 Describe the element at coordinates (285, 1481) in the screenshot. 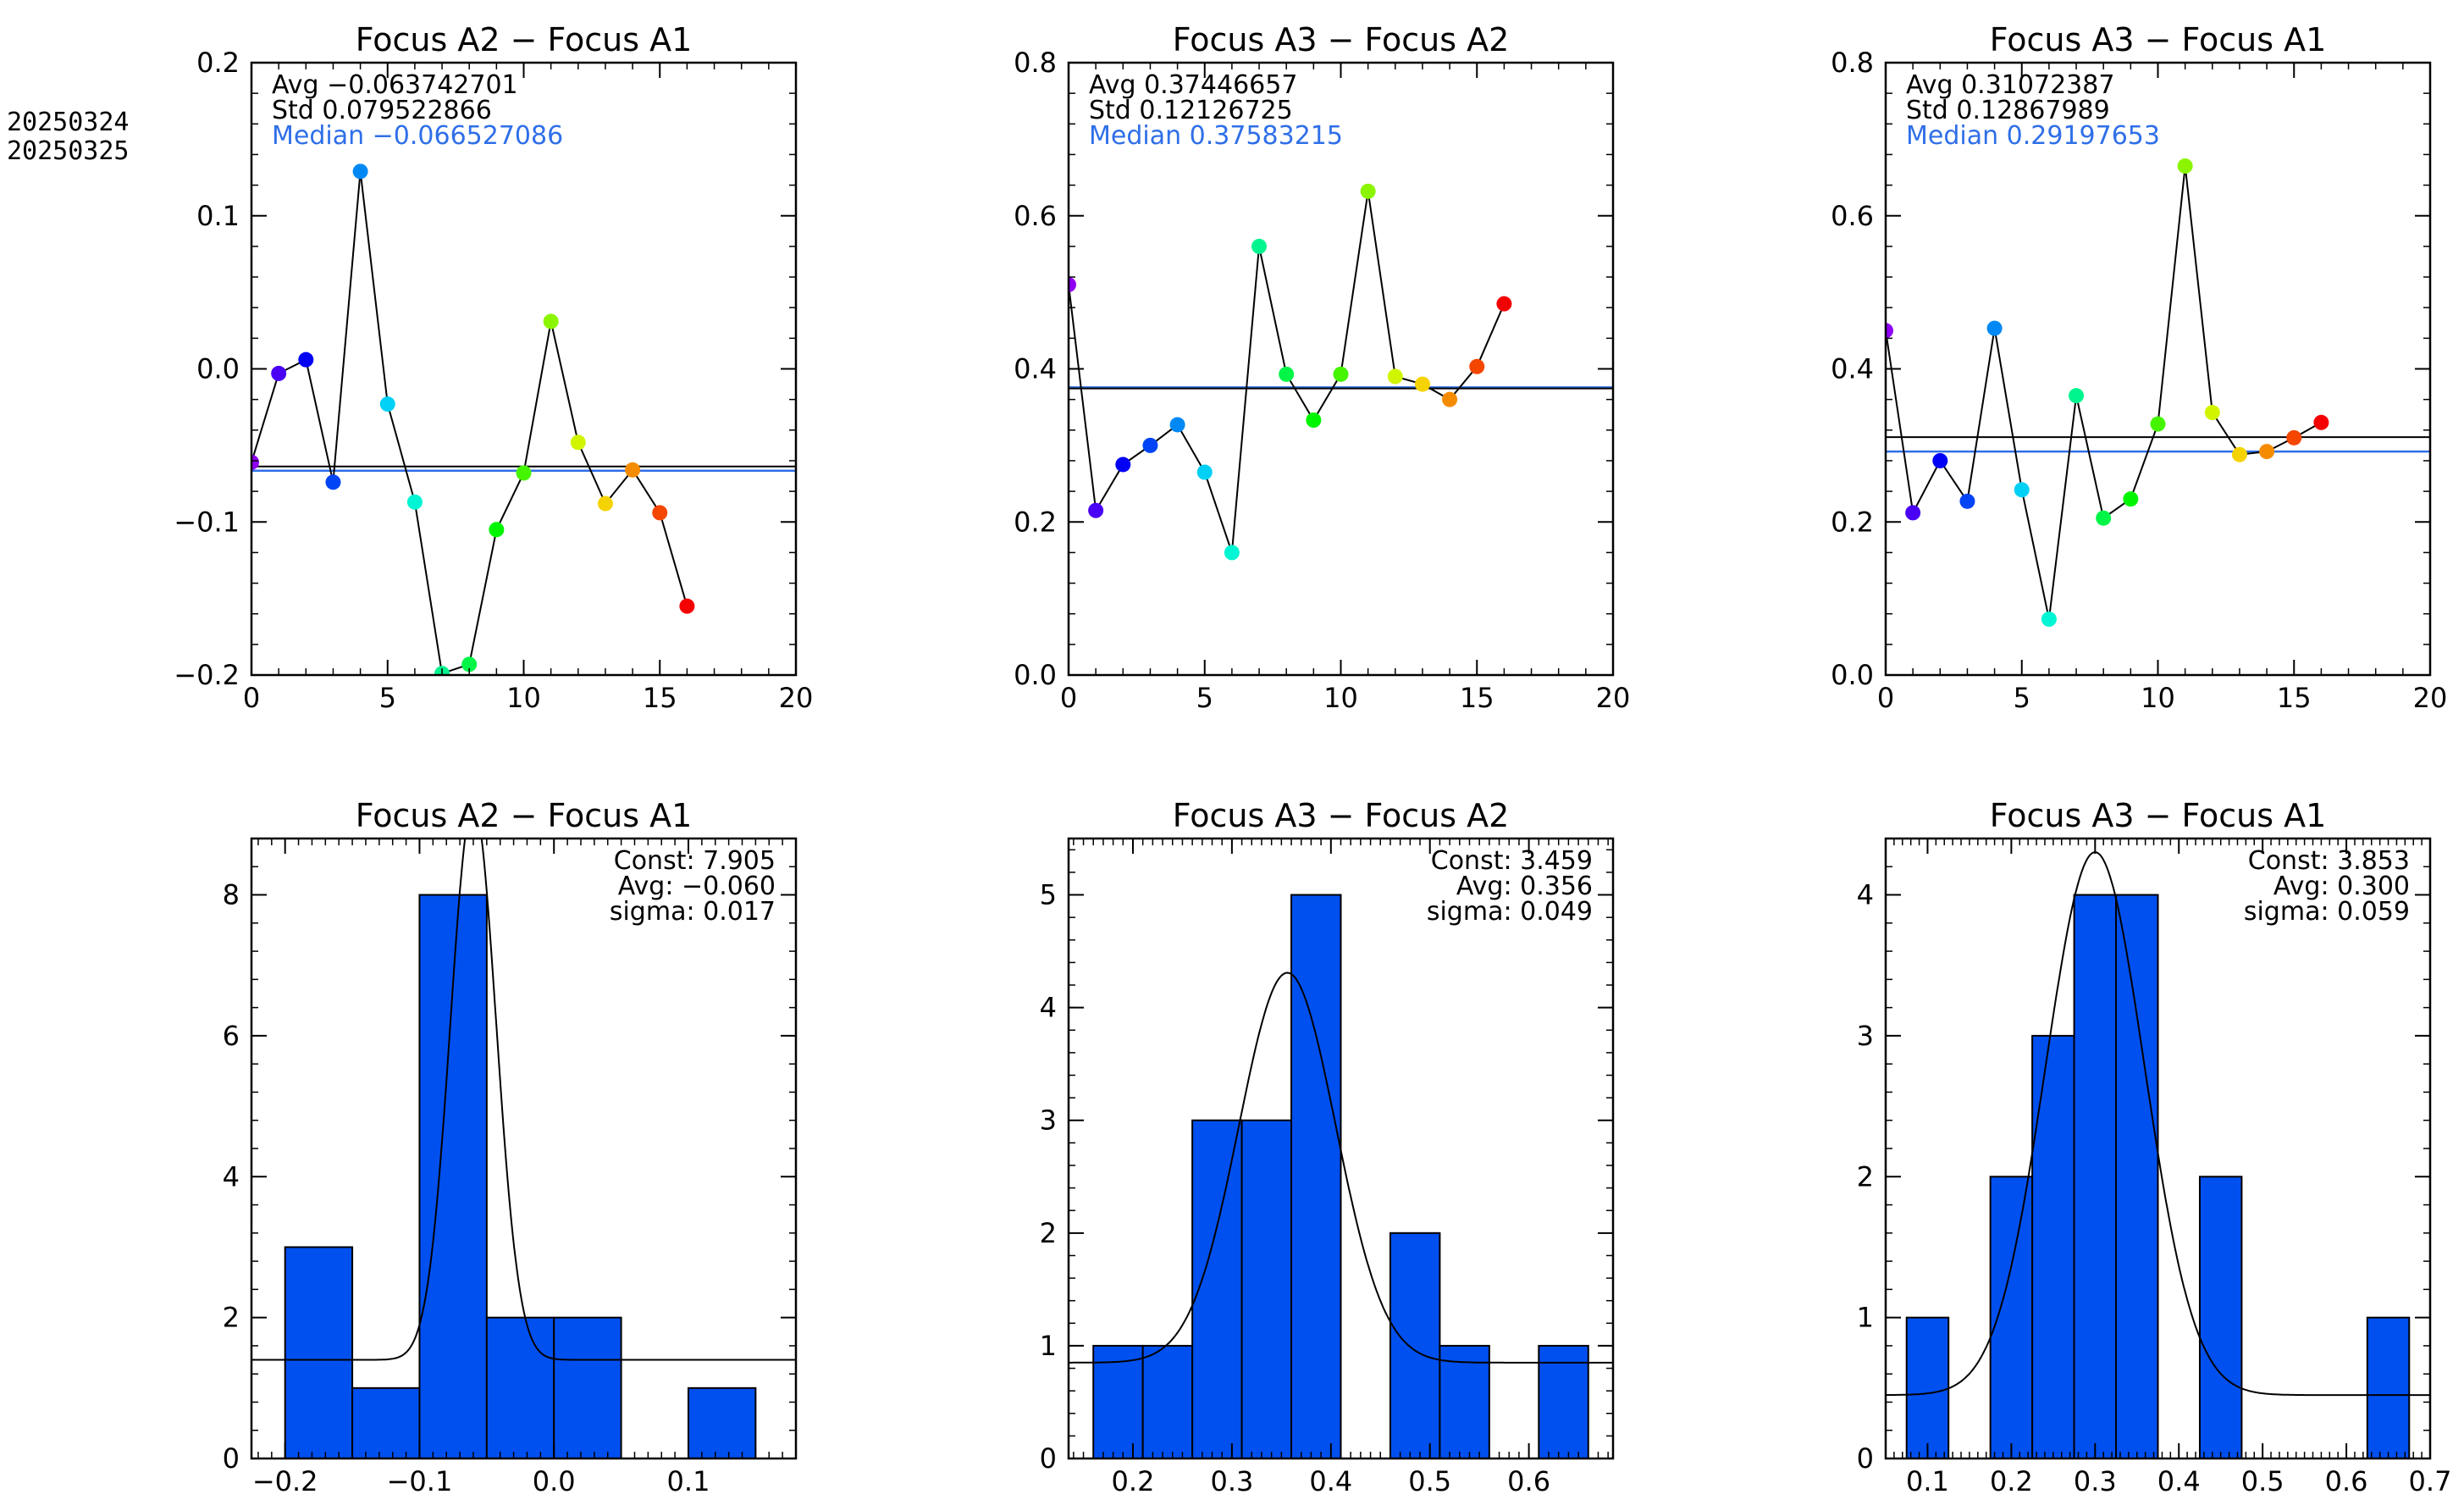

I see `x-tick-label: −0.2` at that location.